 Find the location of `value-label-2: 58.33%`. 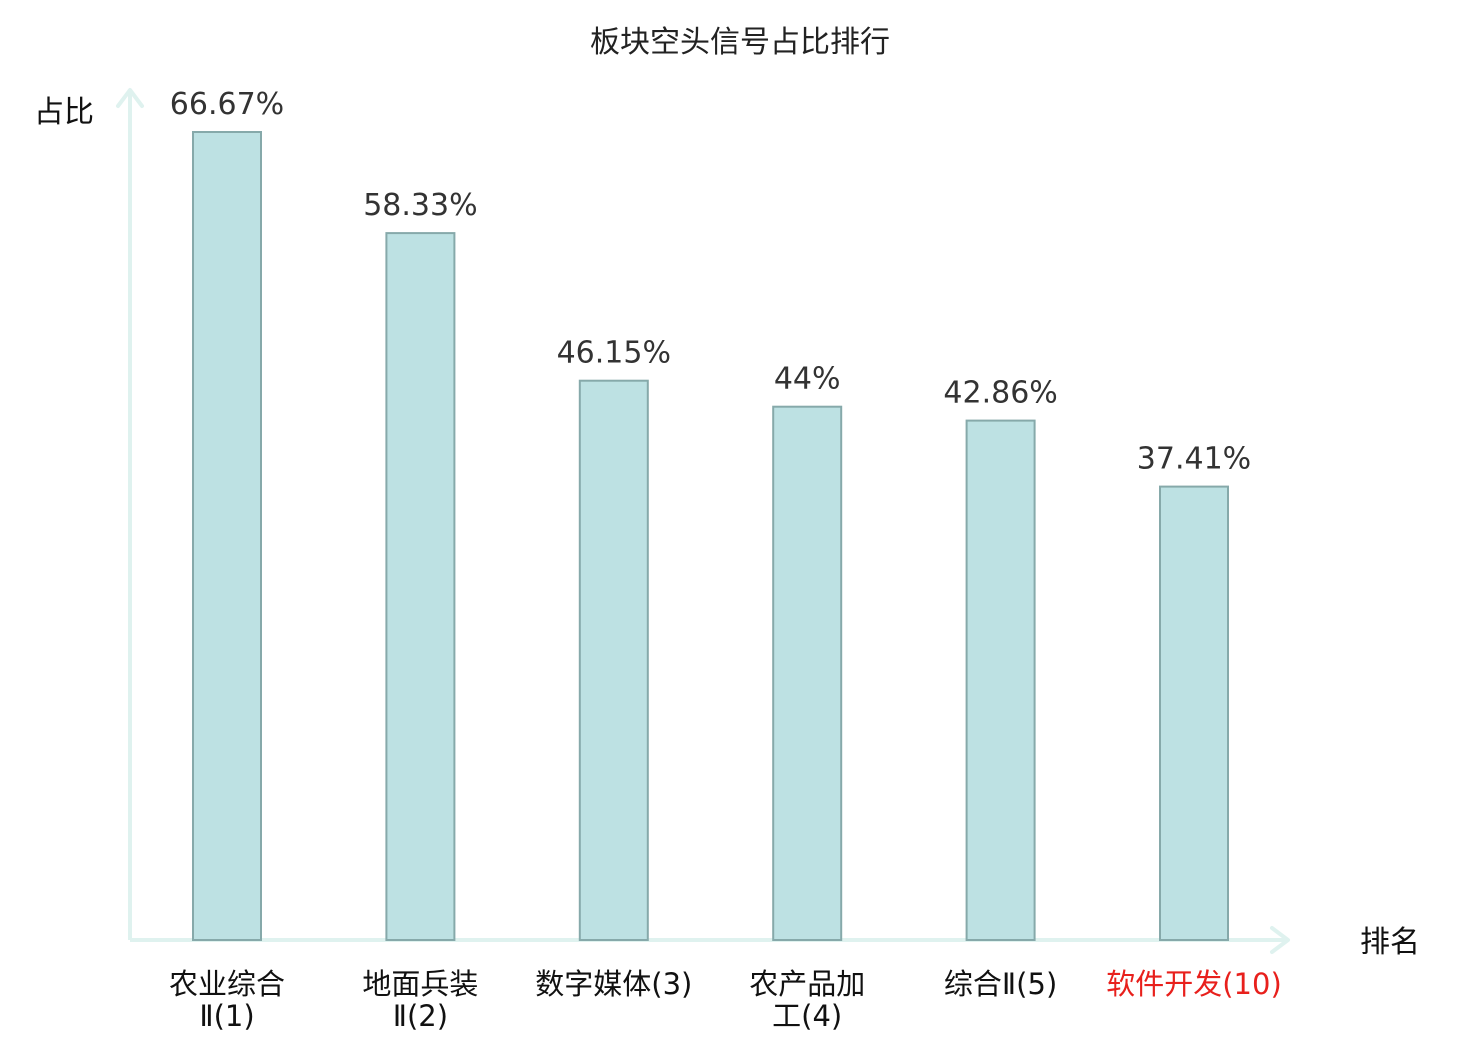

value-label-2: 58.33% is located at coordinates (420, 205).